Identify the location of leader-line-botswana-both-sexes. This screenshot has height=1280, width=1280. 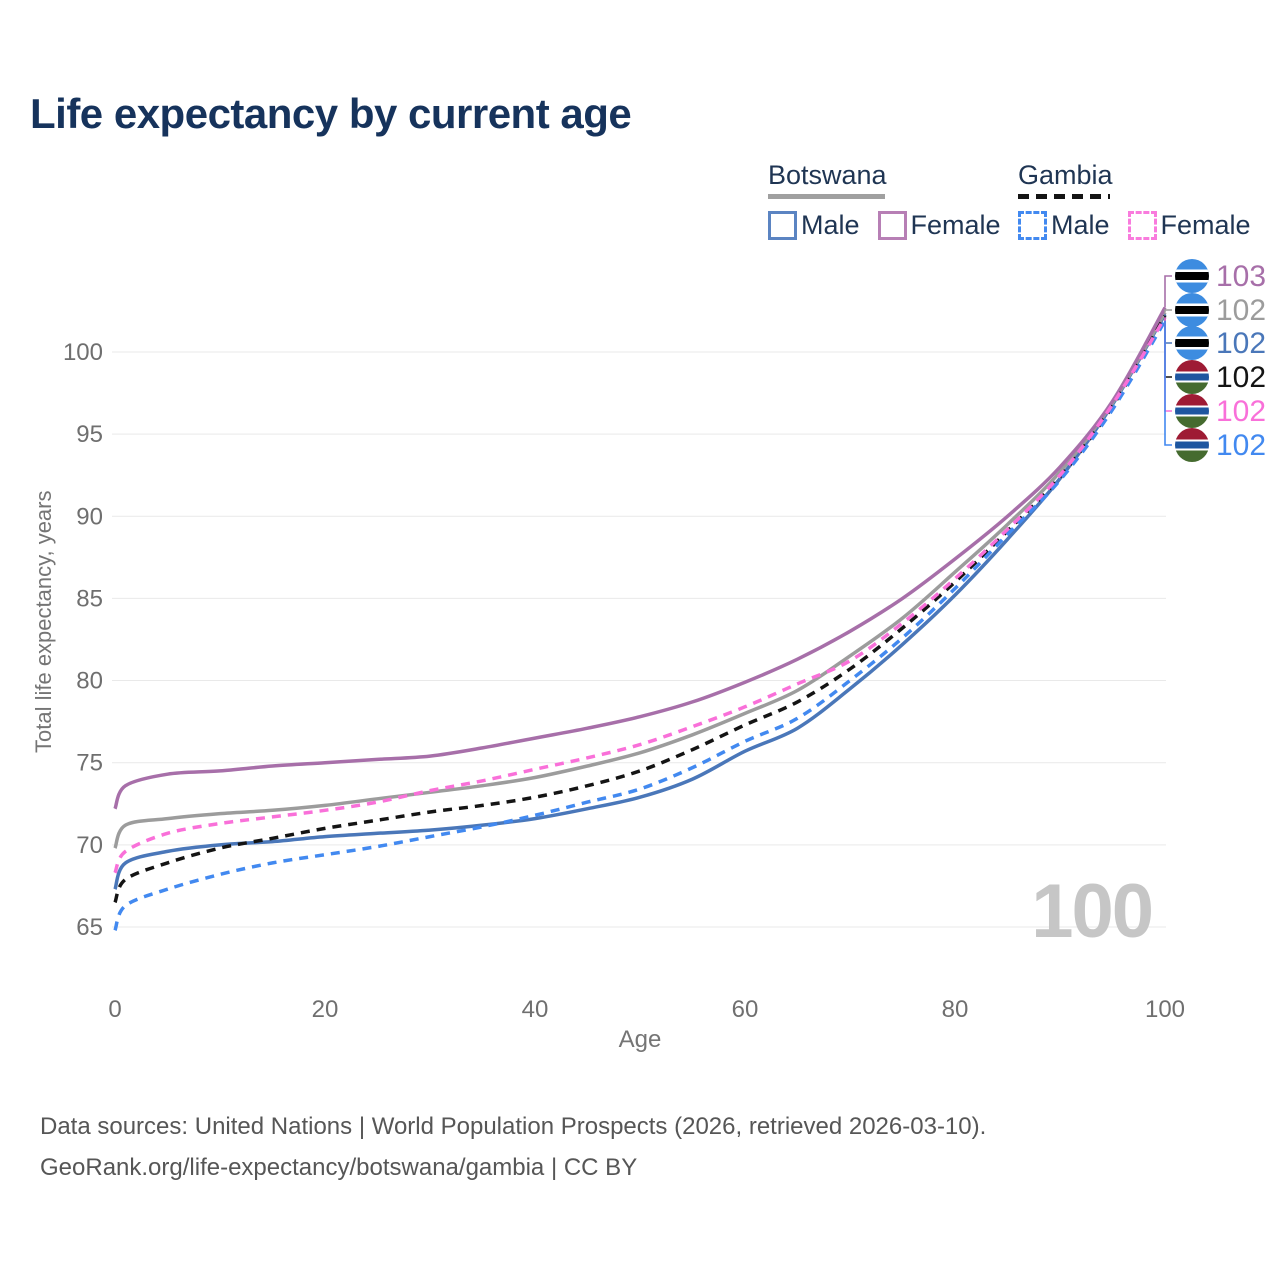
(1168, 311).